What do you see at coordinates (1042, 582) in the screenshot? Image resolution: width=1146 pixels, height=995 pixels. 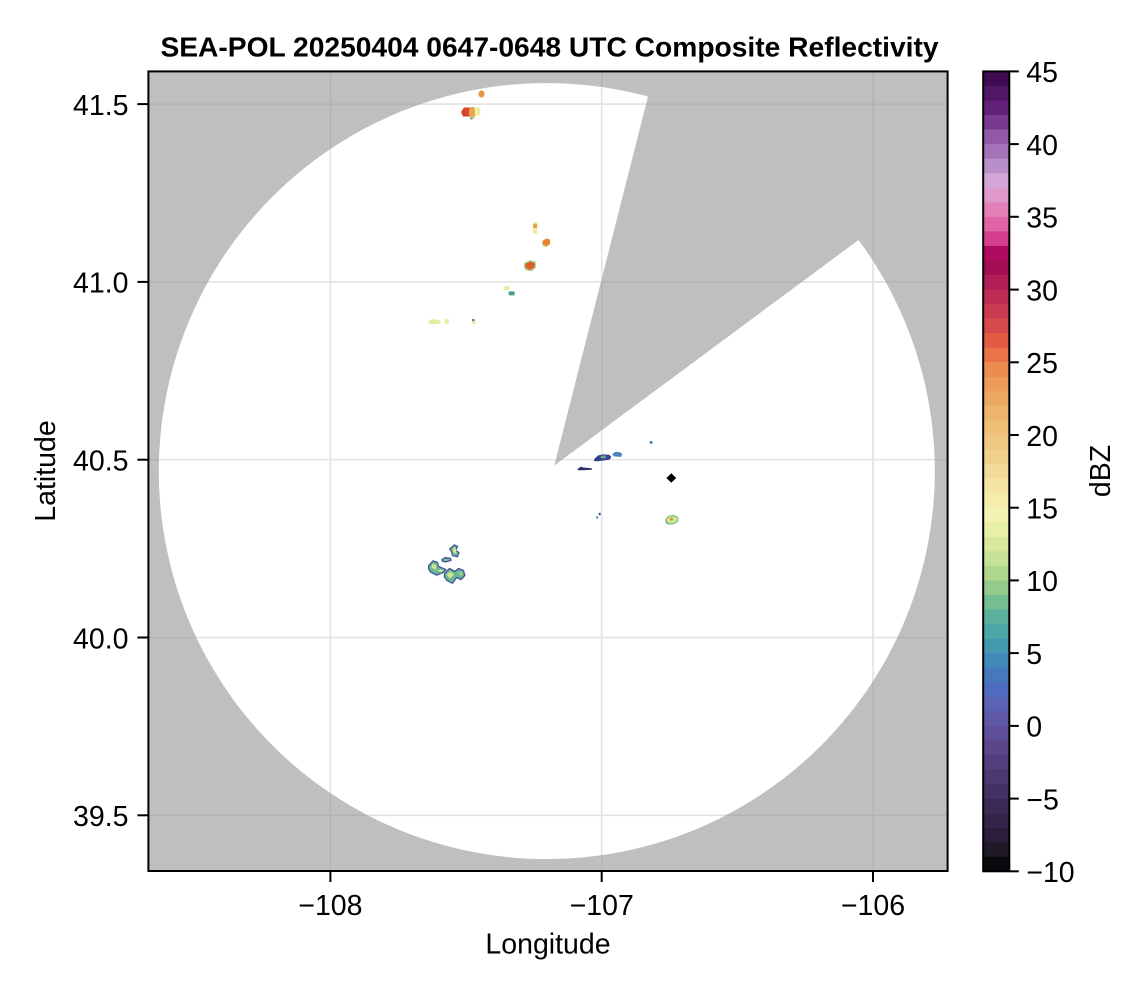 I see `svg-text: 10` at bounding box center [1042, 582].